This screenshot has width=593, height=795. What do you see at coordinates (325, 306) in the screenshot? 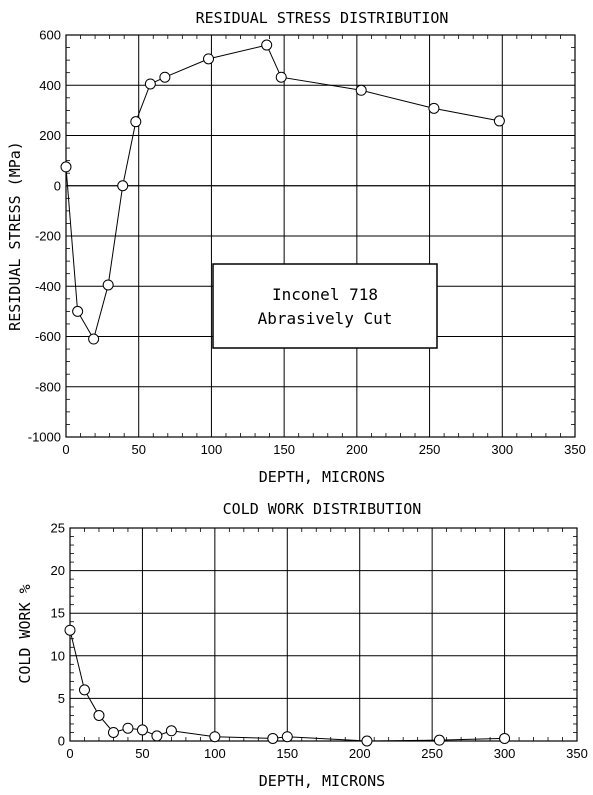
I see `annotation-box` at bounding box center [325, 306].